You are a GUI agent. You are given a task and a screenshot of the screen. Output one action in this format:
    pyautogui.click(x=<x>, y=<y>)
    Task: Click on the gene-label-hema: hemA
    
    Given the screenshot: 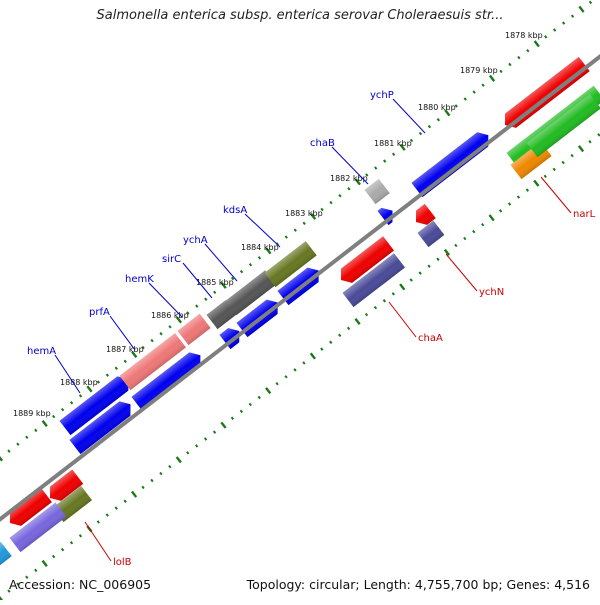 What is the action you would take?
    pyautogui.click(x=41, y=351)
    